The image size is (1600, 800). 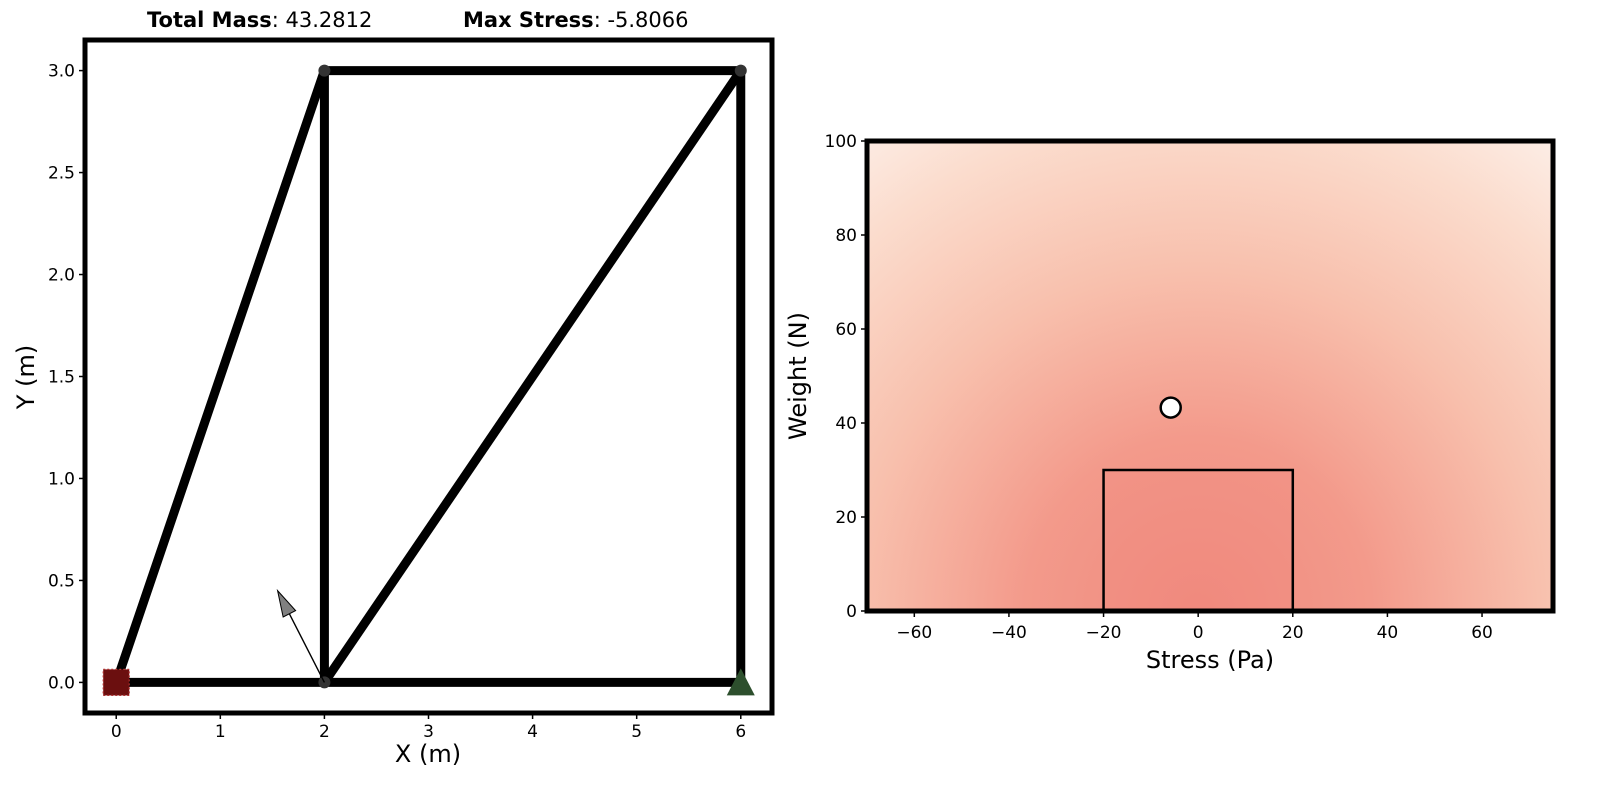 What do you see at coordinates (841, 142) in the screenshot?
I see `y-tick-label: 100` at bounding box center [841, 142].